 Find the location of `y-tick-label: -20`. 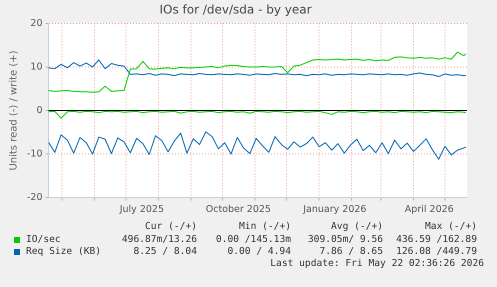

y-tick-label: -20 is located at coordinates (34, 198).